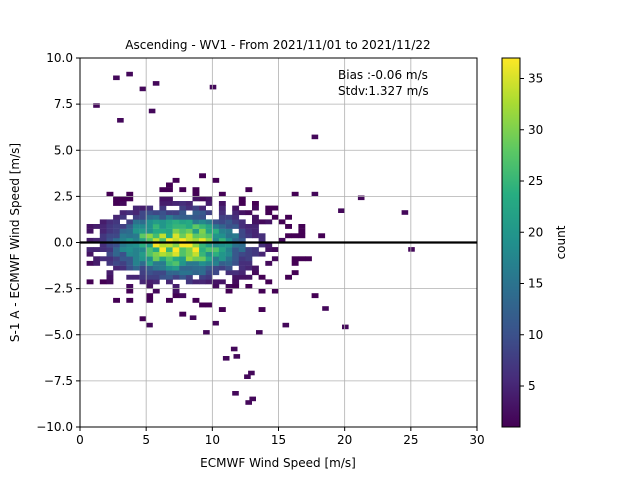 The width and height of the screenshot is (640, 480). What do you see at coordinates (58, 289) in the screenshot?
I see `y-tick-label: −2.5` at bounding box center [58, 289].